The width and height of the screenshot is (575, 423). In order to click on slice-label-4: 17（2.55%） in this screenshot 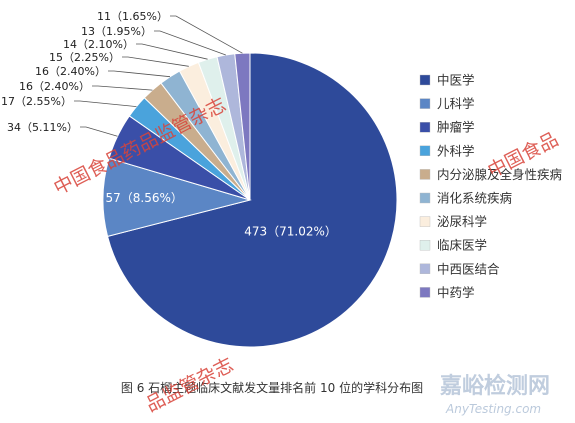, I will do `click(36, 101)`.